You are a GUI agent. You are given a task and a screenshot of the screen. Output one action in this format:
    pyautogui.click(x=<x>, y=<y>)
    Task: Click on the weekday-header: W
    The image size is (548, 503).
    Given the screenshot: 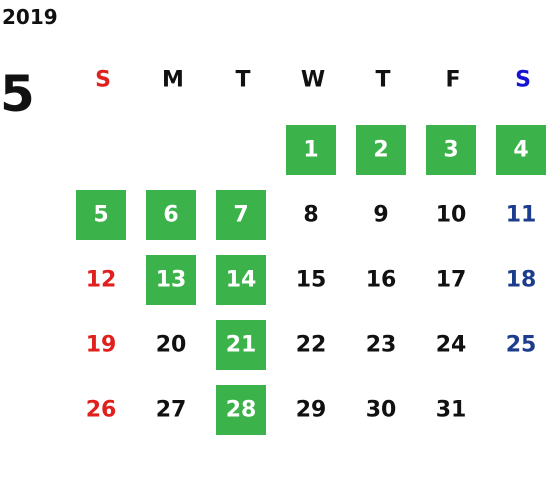 What is the action you would take?
    pyautogui.click(x=313, y=80)
    